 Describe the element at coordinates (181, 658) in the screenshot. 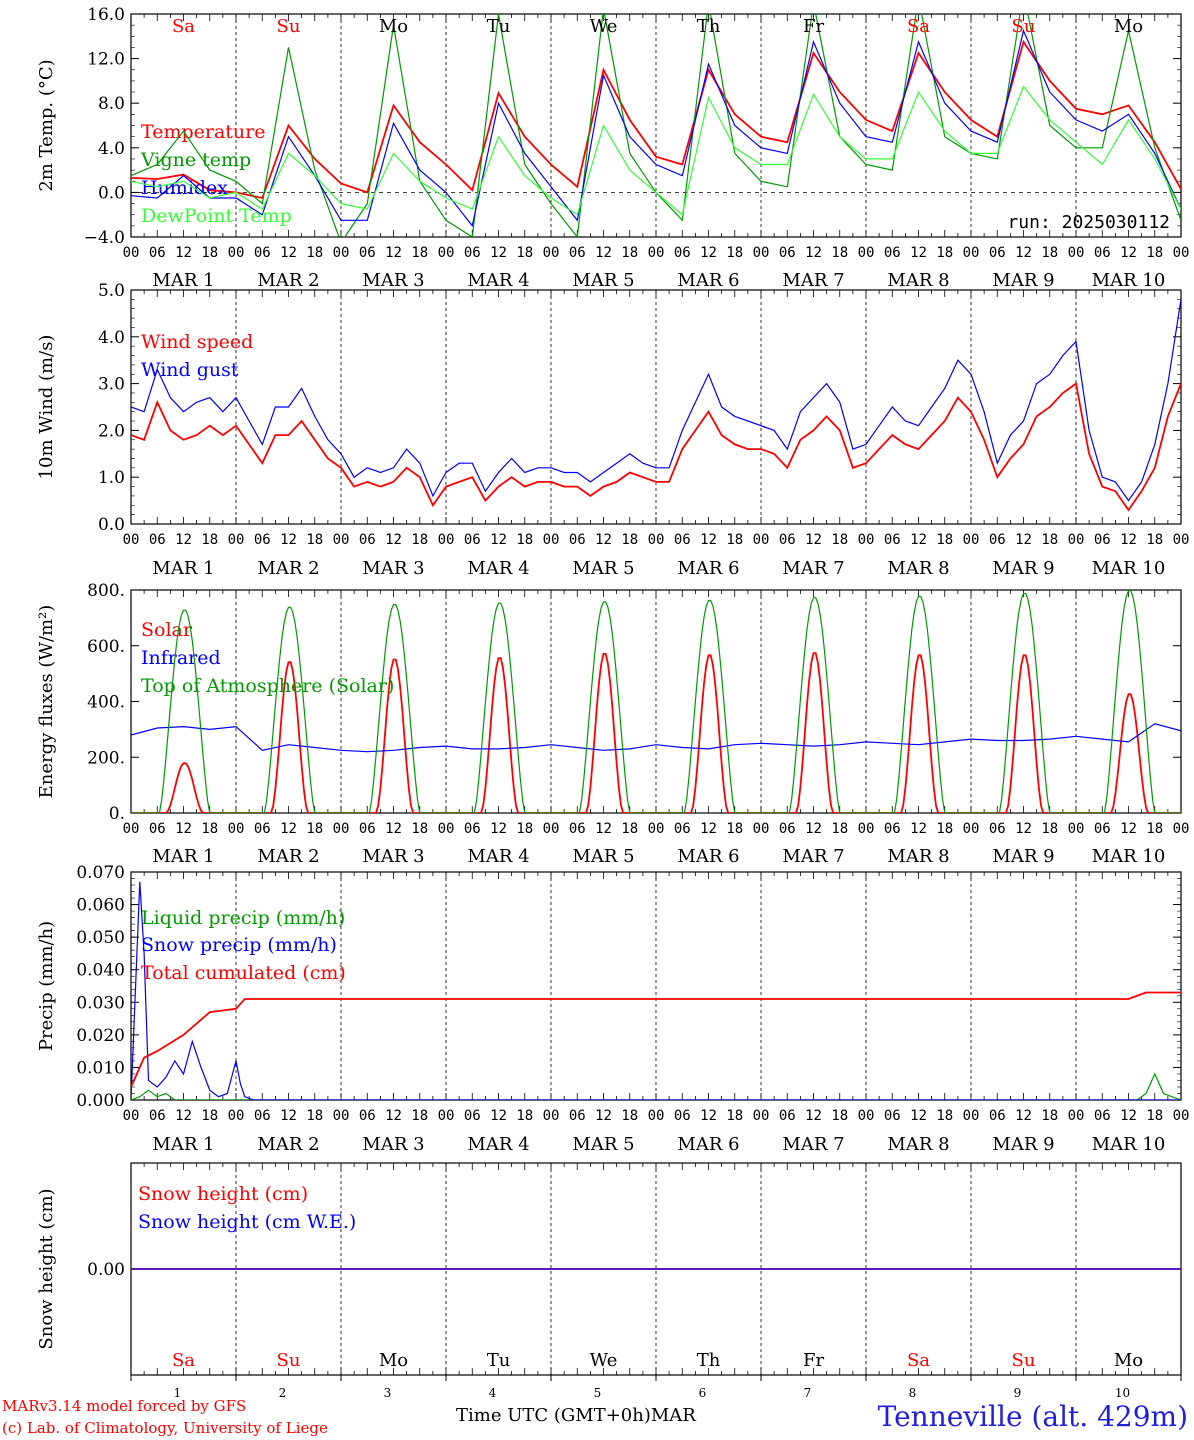

I see `legend-entry: Infrared` at that location.